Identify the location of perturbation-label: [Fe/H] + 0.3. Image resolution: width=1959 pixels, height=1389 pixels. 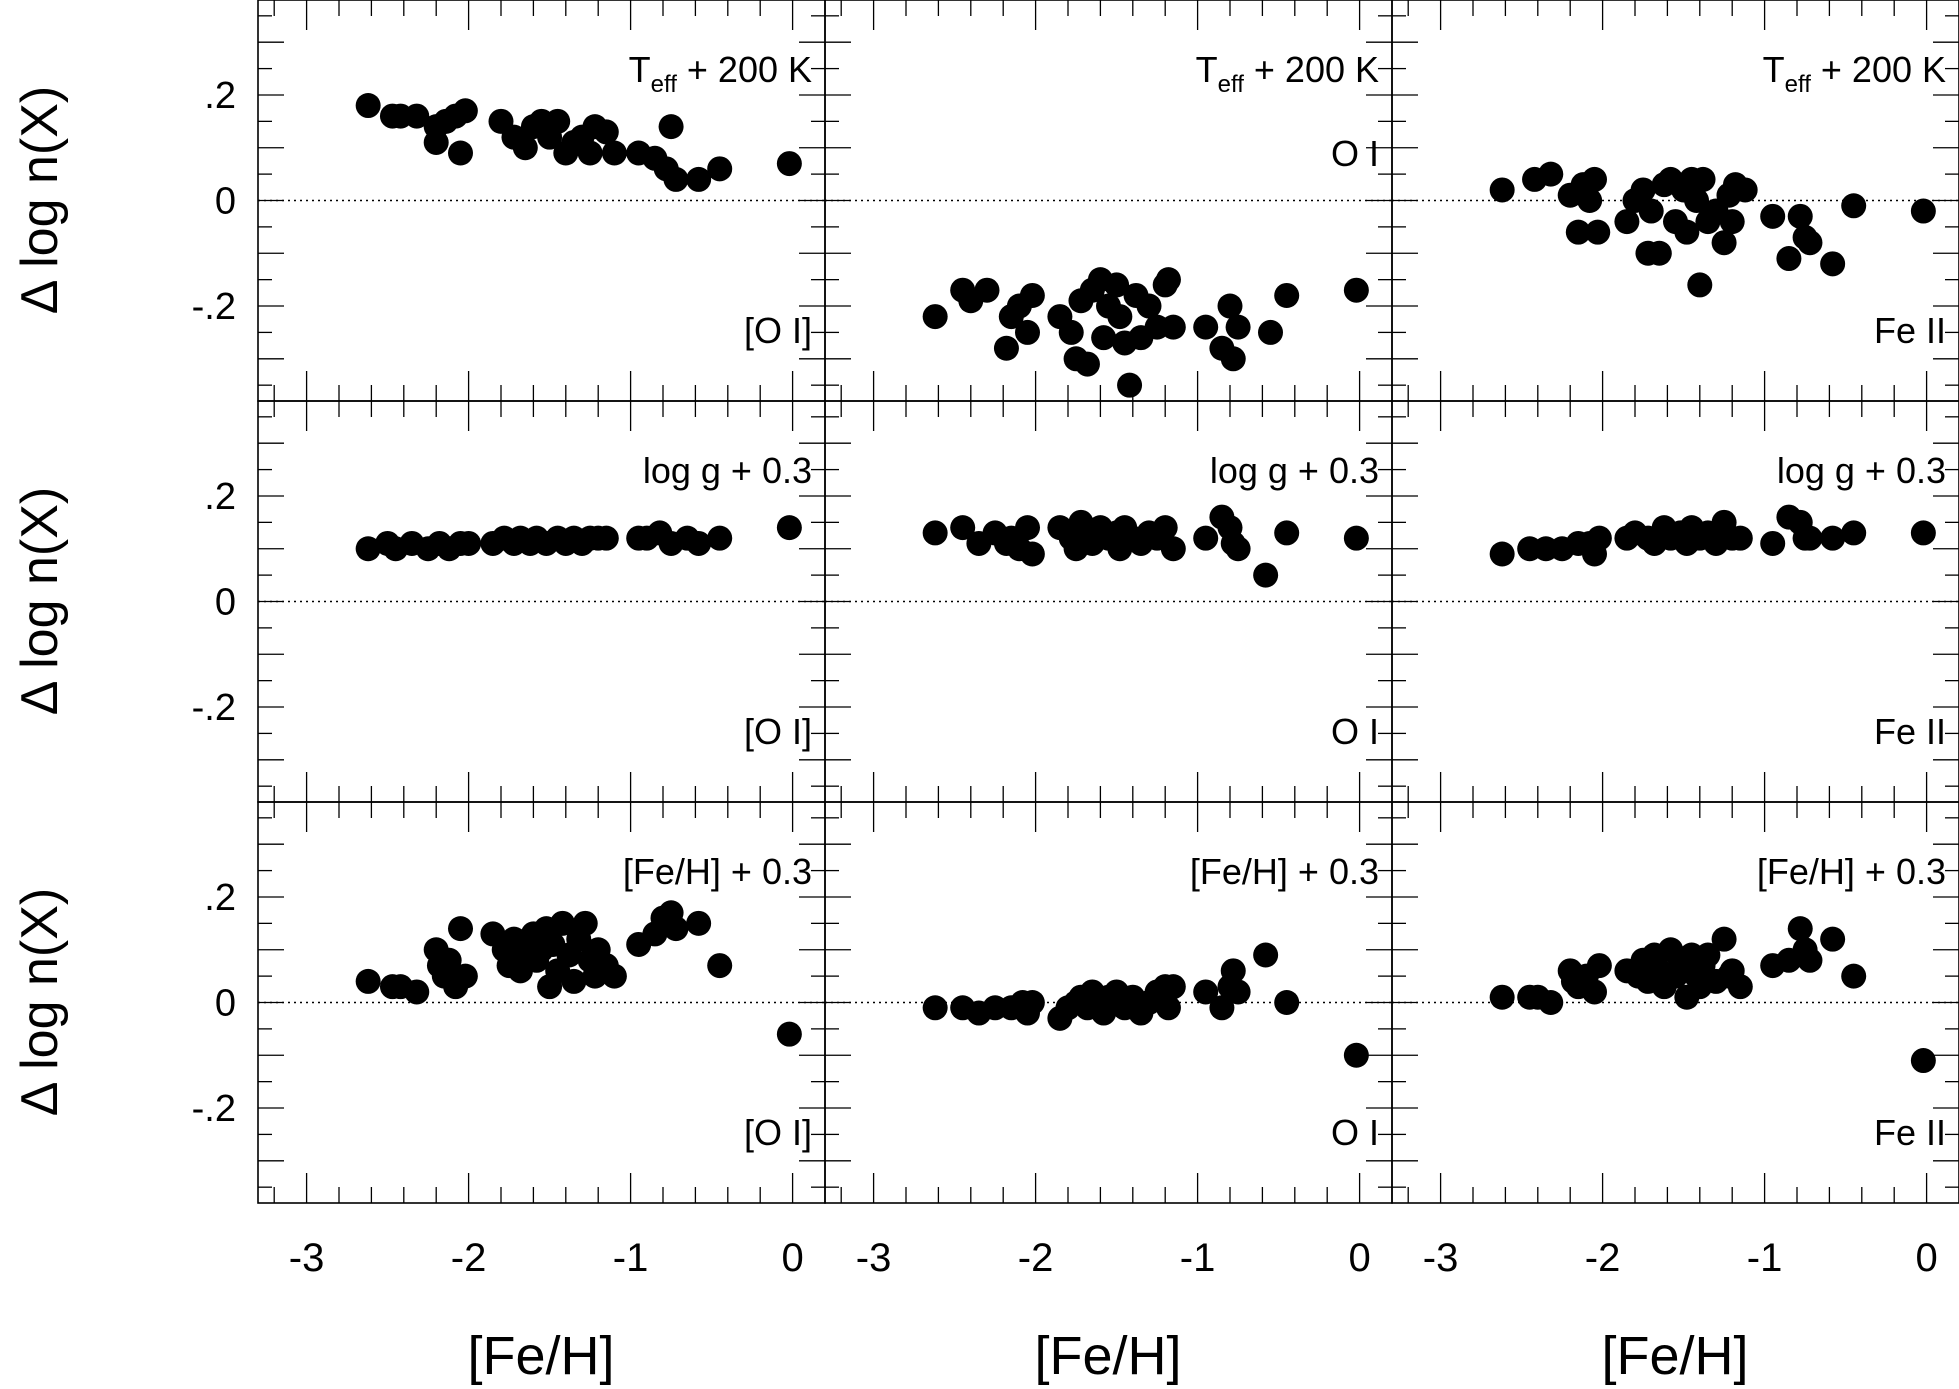
(717, 871).